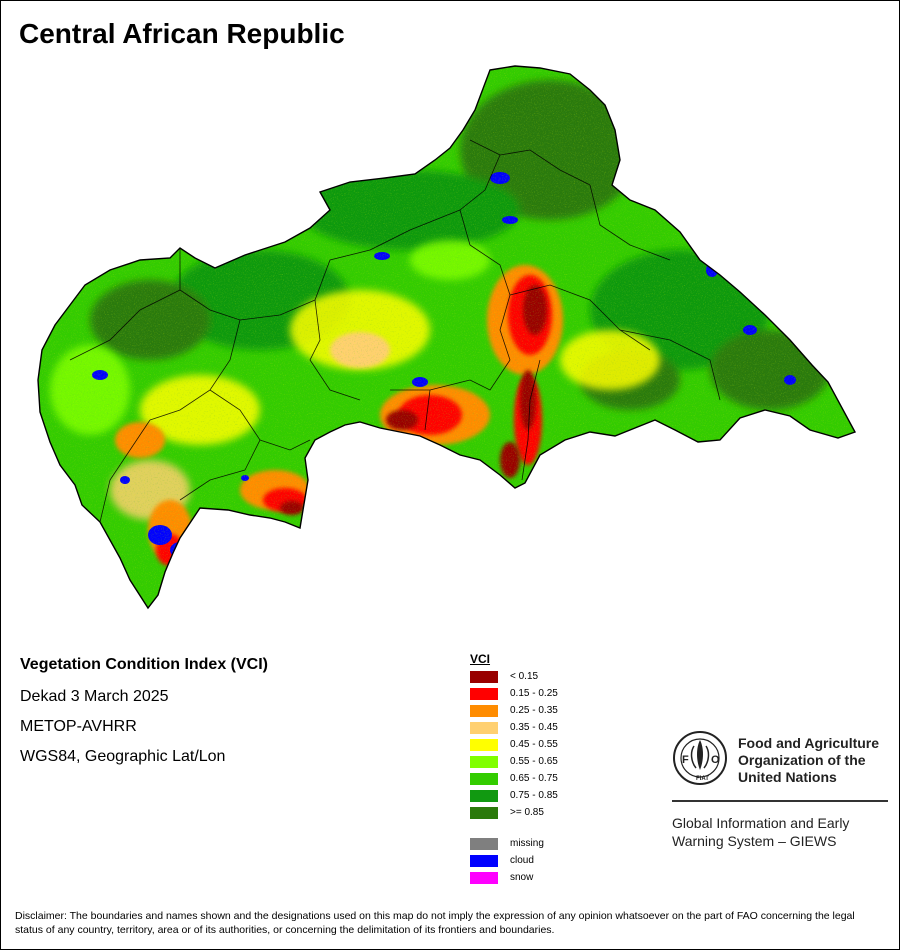 The image size is (900, 950). I want to click on legend-row: 0.35 - 0.45, so click(514, 728).